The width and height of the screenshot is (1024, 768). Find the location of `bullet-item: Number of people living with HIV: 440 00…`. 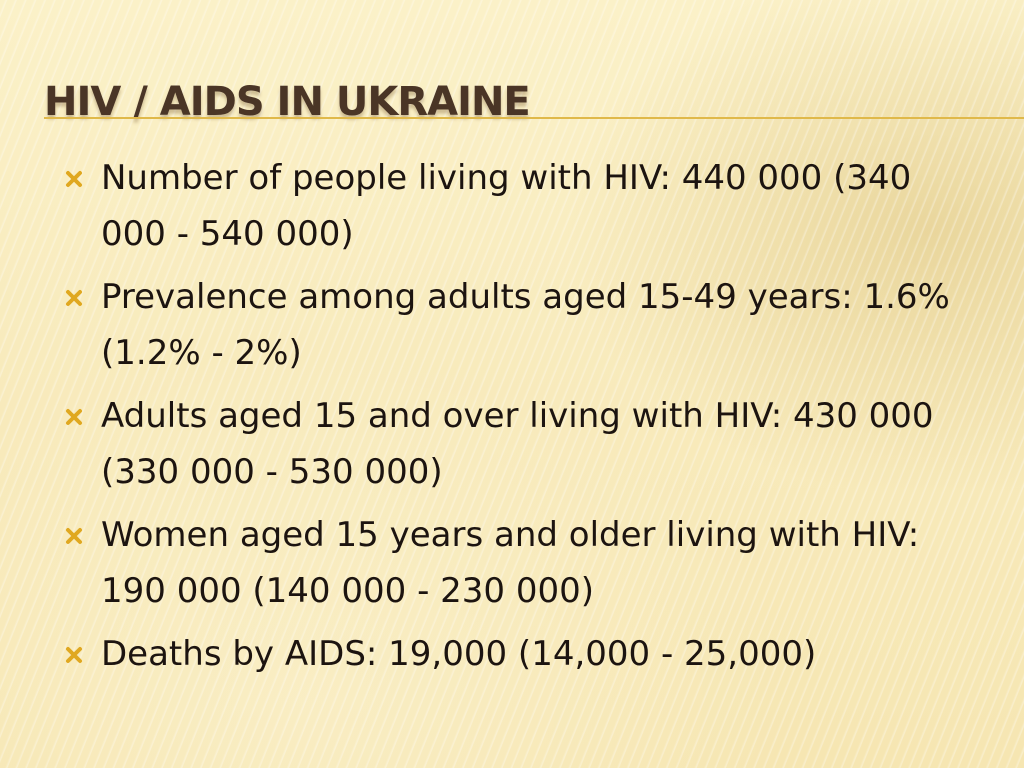

bullet-item: Number of people living with HIV: 440 00… is located at coordinates (475, 206).